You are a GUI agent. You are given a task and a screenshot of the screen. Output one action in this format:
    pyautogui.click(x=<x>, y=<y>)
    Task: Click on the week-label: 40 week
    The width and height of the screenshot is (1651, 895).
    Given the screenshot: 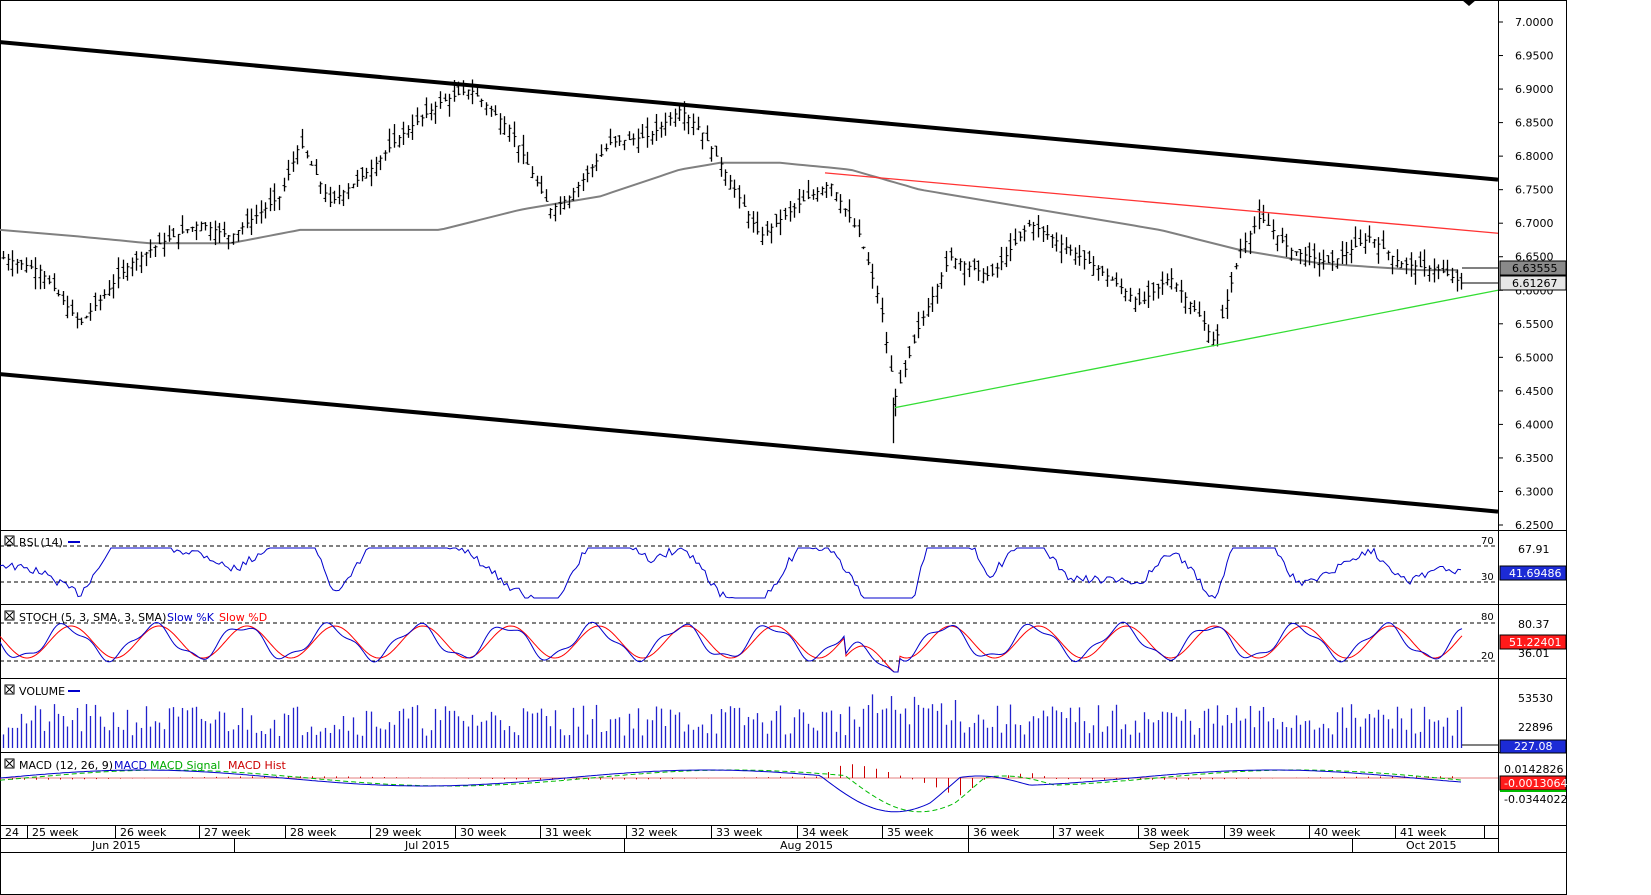 What is the action you would take?
    pyautogui.click(x=1337, y=832)
    